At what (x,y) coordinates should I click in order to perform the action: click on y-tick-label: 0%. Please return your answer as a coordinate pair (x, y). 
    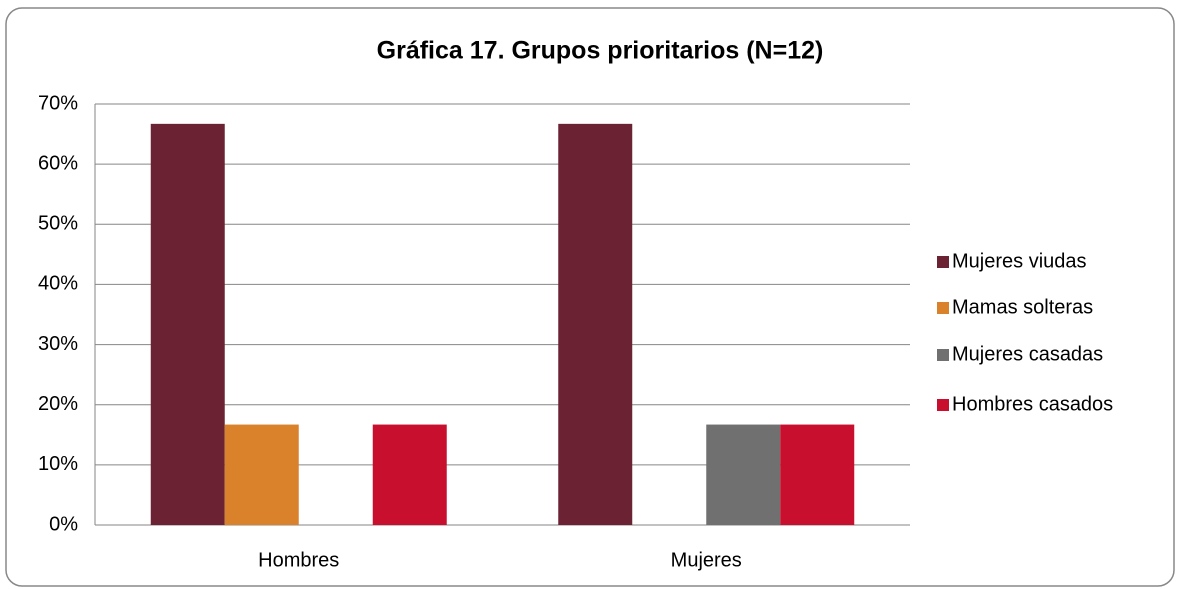
    Looking at the image, I should click on (63, 524).